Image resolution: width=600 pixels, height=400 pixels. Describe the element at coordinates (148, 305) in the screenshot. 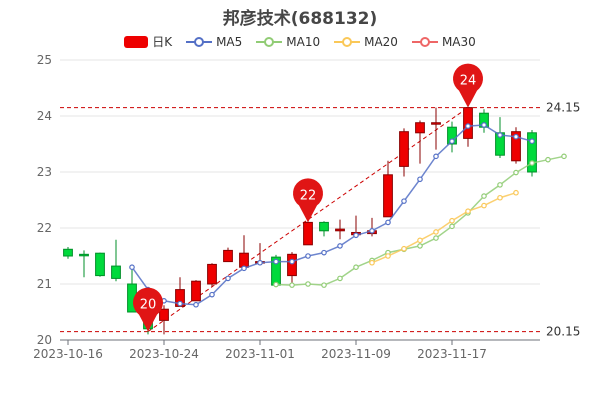

I see `marker-label-min: 20` at that location.